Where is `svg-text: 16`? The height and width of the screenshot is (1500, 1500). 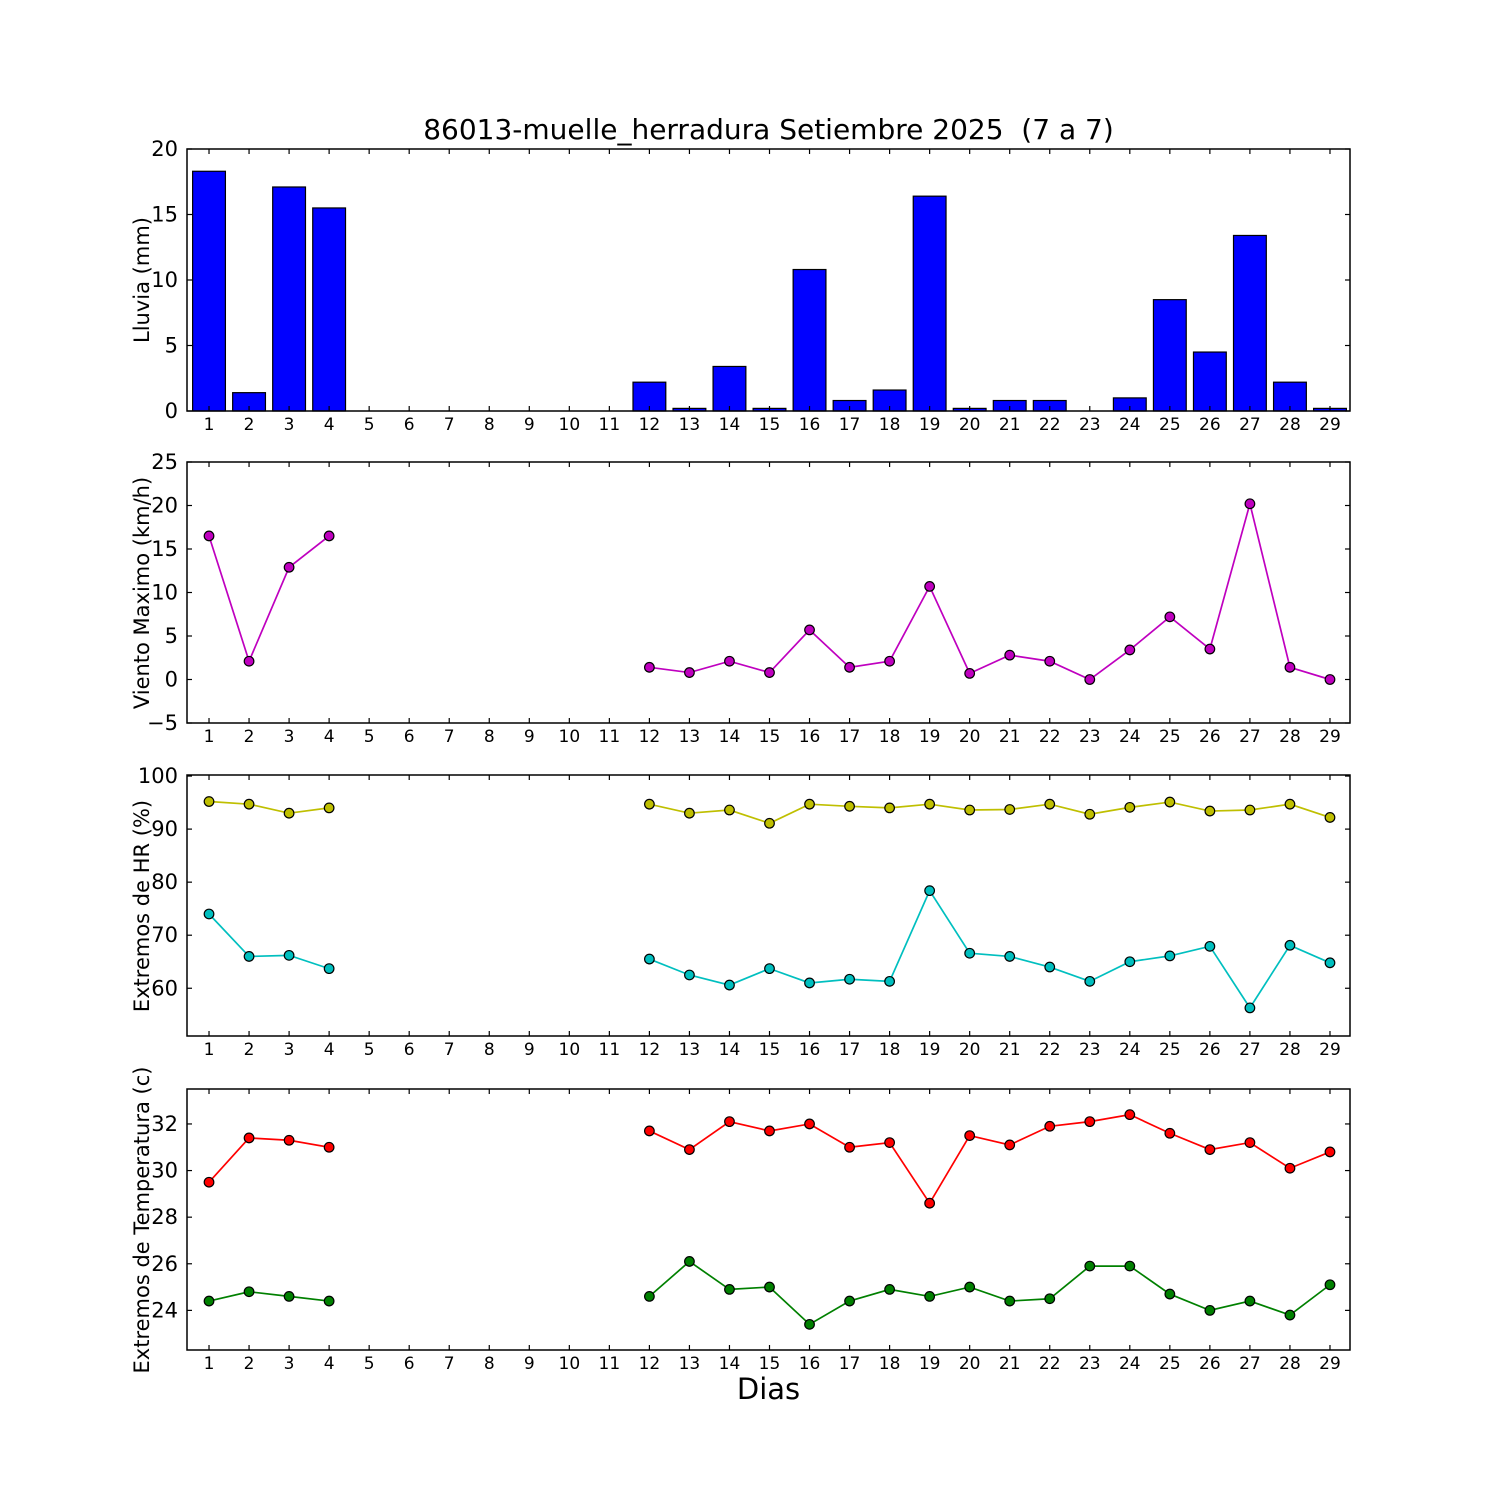
svg-text: 16 is located at coordinates (810, 737).